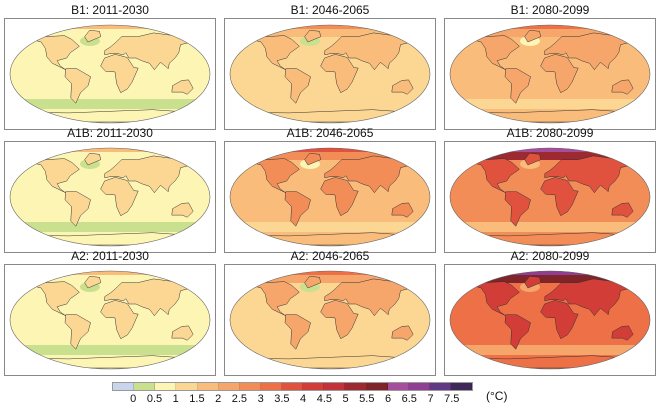 The width and height of the screenshot is (664, 412). What do you see at coordinates (324, 399) in the screenshot?
I see `colorbar-tick-label: 4.5` at bounding box center [324, 399].